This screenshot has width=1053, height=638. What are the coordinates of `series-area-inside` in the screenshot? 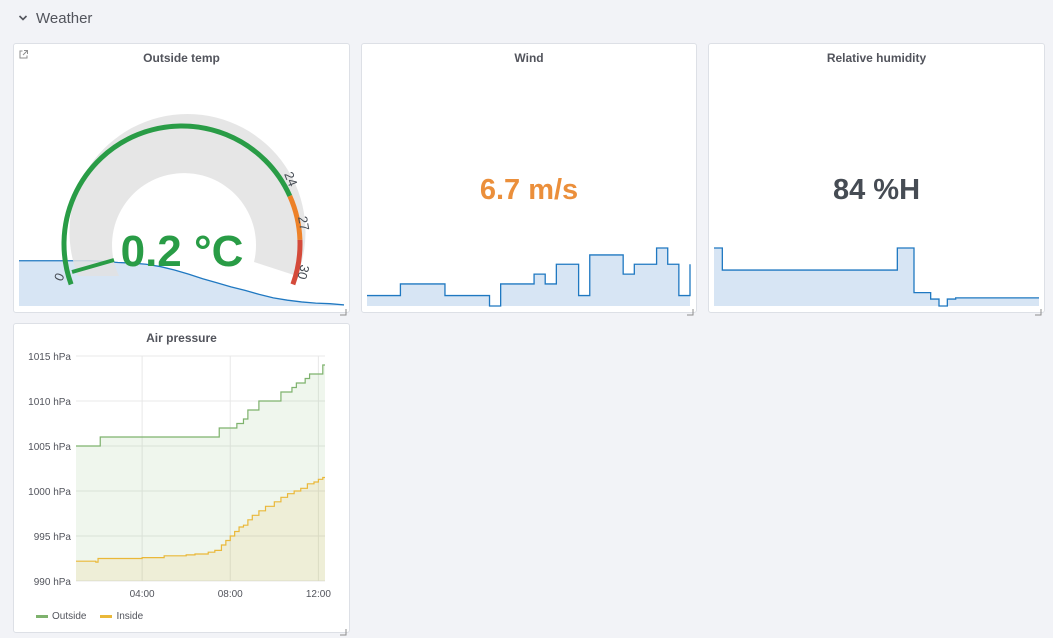 It's located at (200, 529).